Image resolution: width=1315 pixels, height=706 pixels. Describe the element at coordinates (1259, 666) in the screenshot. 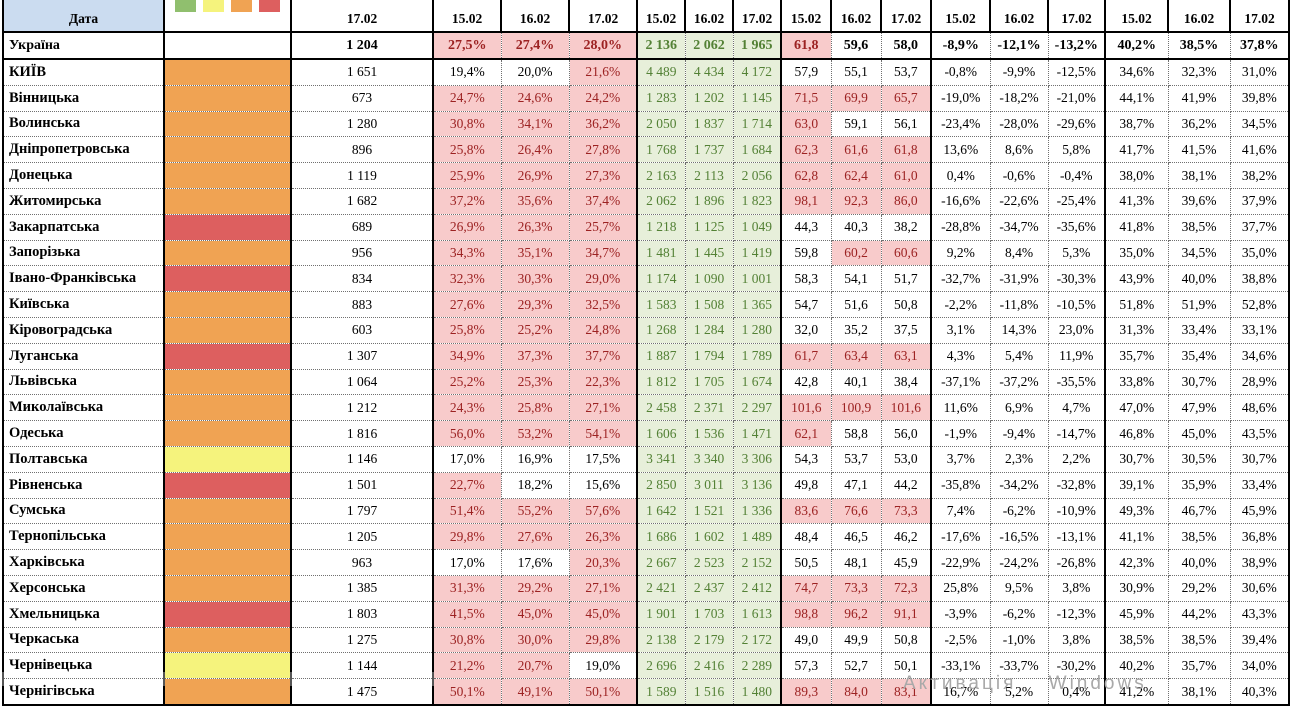

I see `pct2-cell: 34,0%` at that location.